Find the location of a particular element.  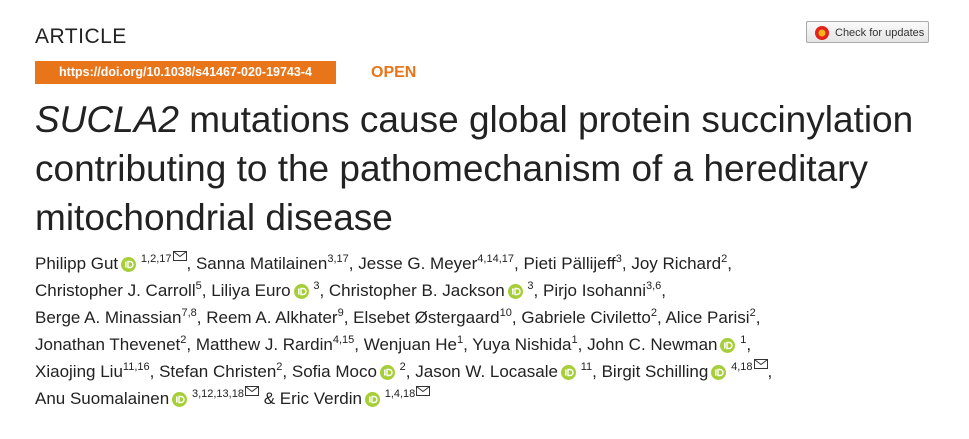

author-name: Yuya Nishida is located at coordinates (522, 344).